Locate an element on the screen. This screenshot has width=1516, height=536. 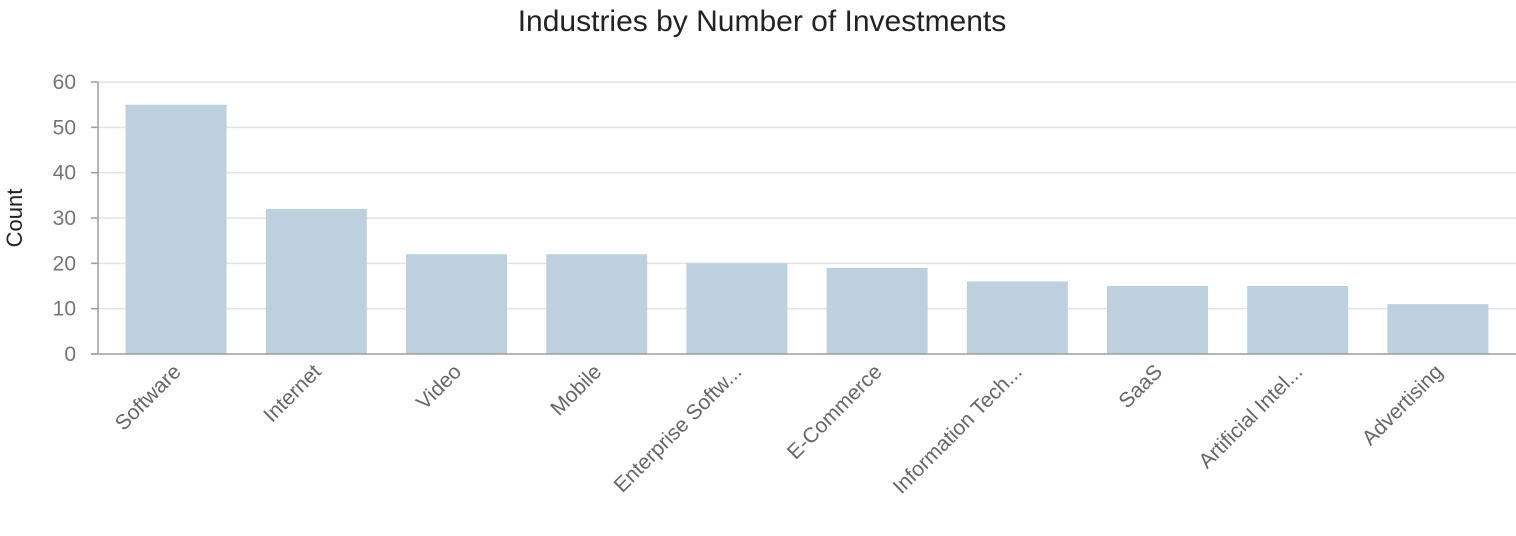
chart-title: Industries by Number of Investments is located at coordinates (762, 21).